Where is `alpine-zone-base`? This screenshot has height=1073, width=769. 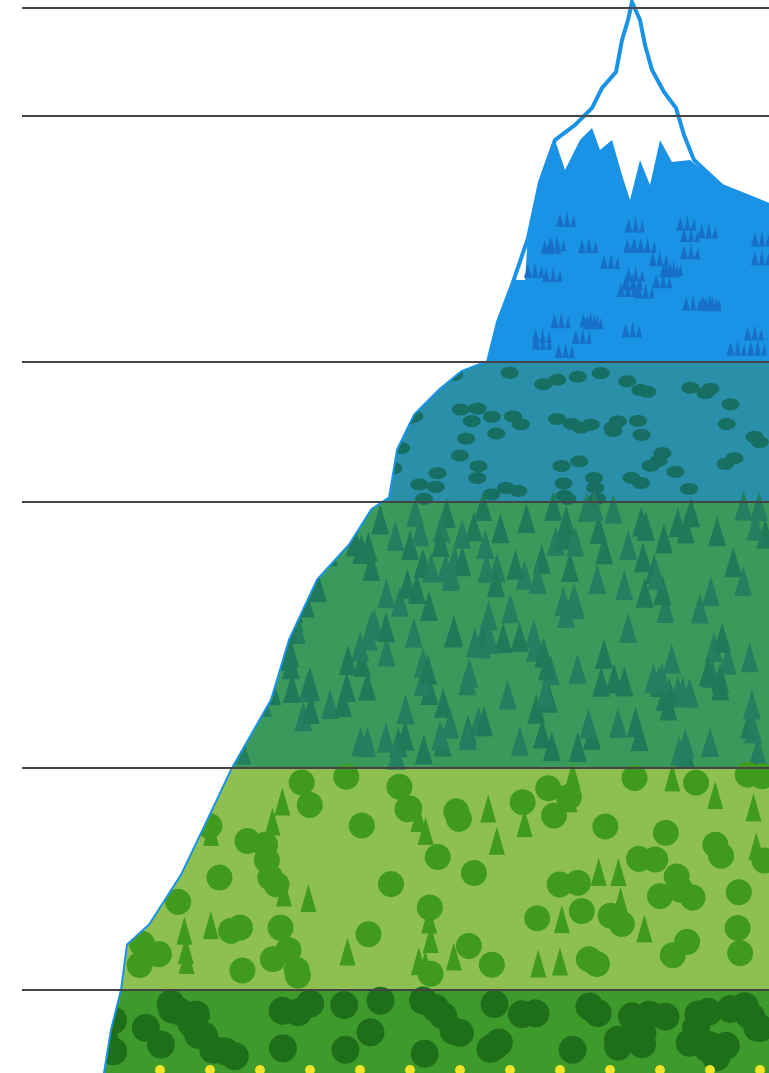 alpine-zone-base is located at coordinates (437, 321).